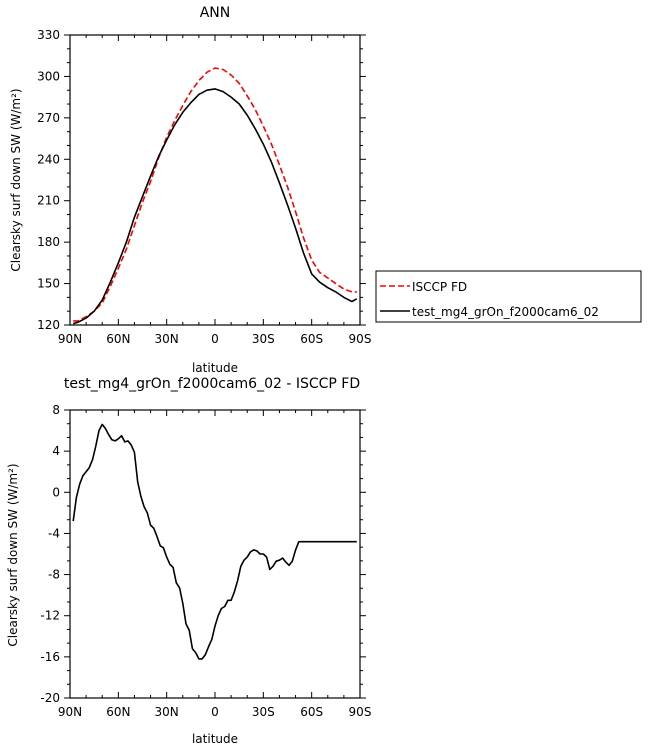 This screenshot has width=648, height=749. What do you see at coordinates (48, 118) in the screenshot?
I see `top-y-tick-label: 270` at bounding box center [48, 118].